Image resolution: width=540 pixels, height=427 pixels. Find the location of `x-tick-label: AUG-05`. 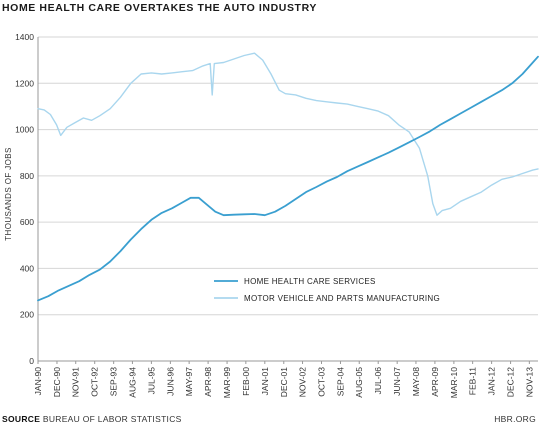

x-tick-label: AUG-05 is located at coordinates (359, 382).